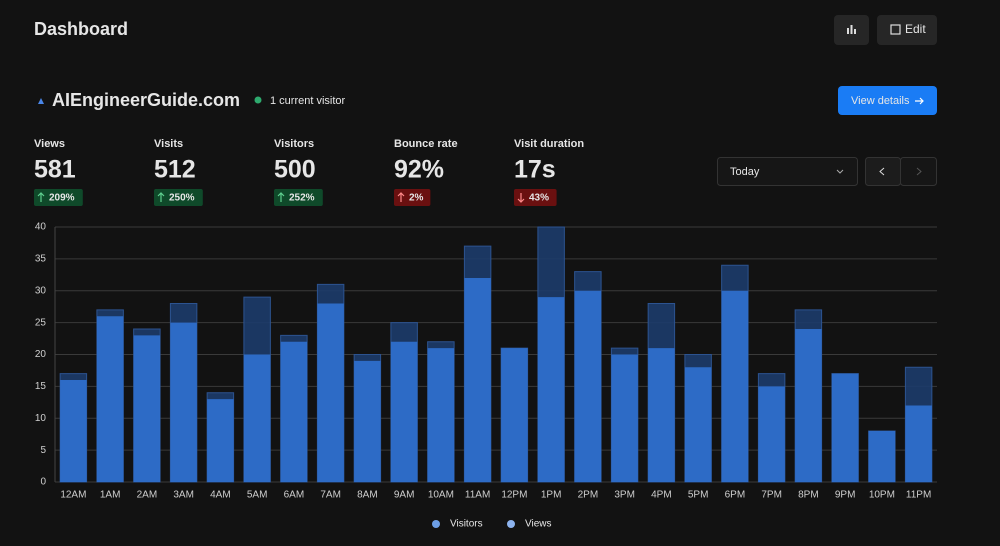  What do you see at coordinates (535, 170) in the screenshot?
I see `stat-value: 17s` at bounding box center [535, 170].